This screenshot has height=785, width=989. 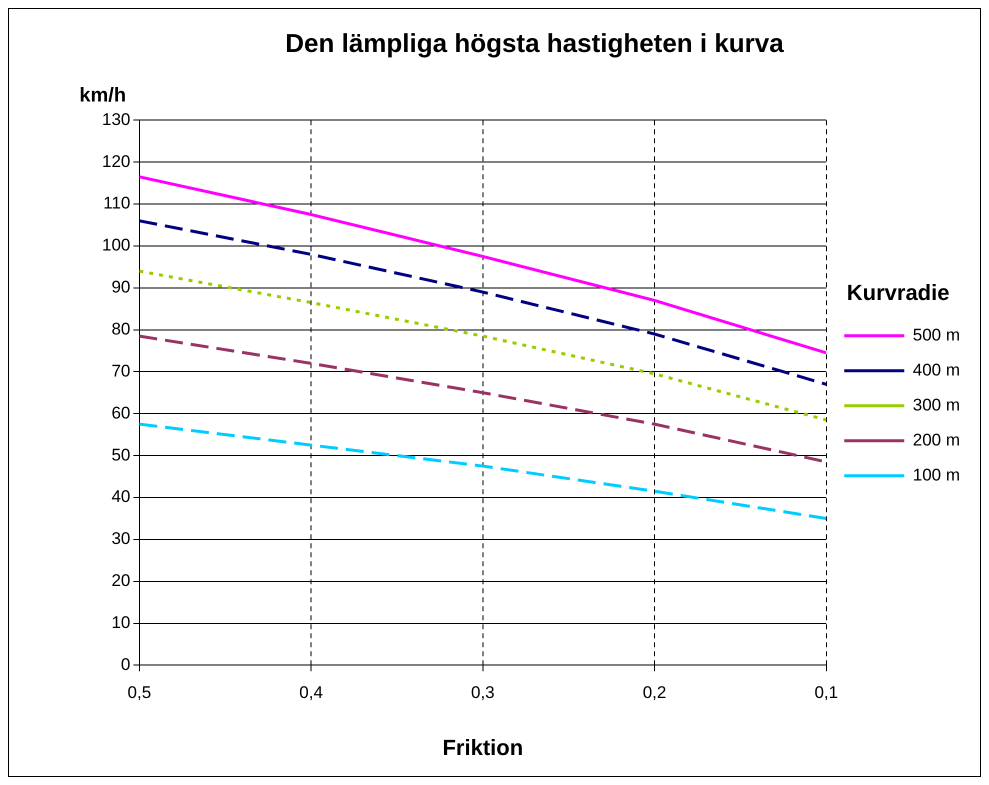 What do you see at coordinates (120, 454) in the screenshot?
I see `y-tick-label: 50` at bounding box center [120, 454].